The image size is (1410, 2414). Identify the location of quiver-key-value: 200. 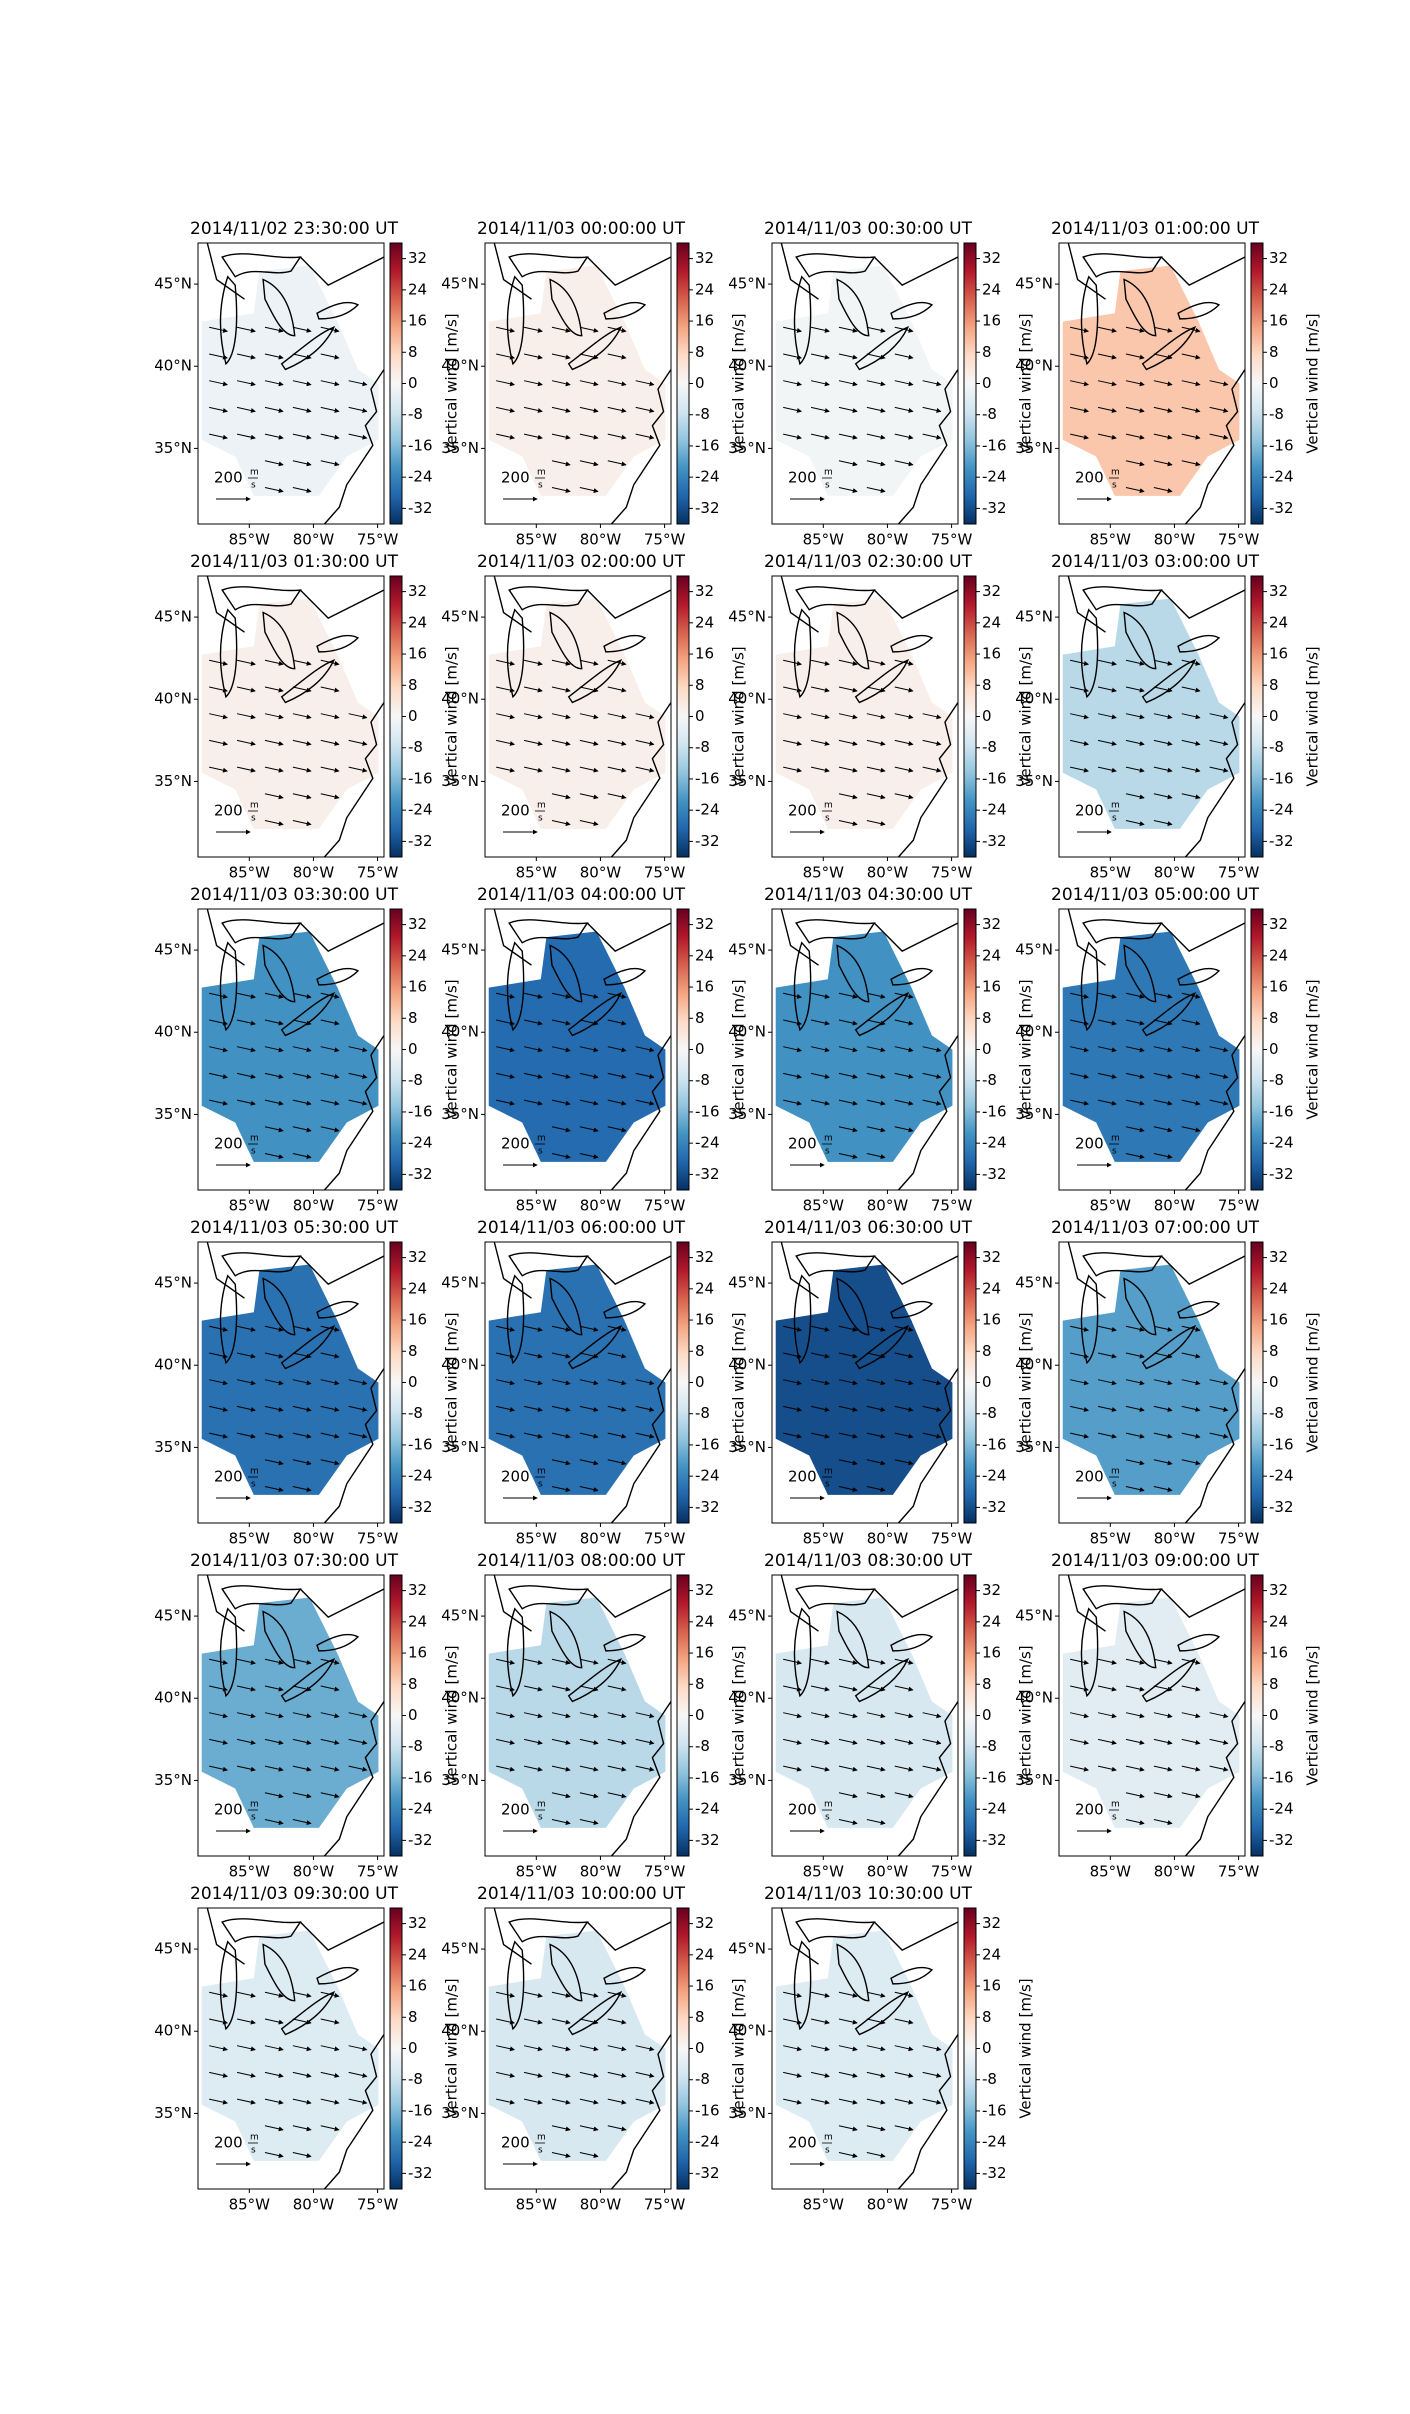
(802, 478).